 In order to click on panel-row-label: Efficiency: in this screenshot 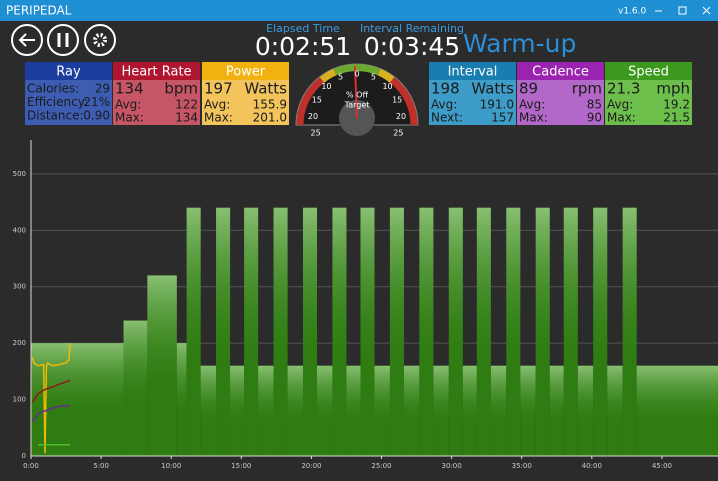, I will do `click(57, 102)`.